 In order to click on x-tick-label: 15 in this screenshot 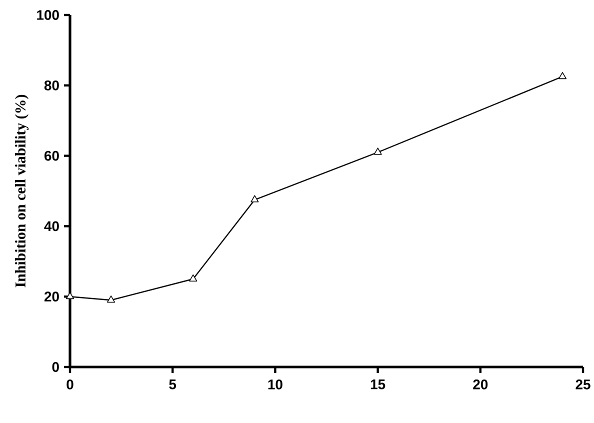, I will do `click(378, 385)`.